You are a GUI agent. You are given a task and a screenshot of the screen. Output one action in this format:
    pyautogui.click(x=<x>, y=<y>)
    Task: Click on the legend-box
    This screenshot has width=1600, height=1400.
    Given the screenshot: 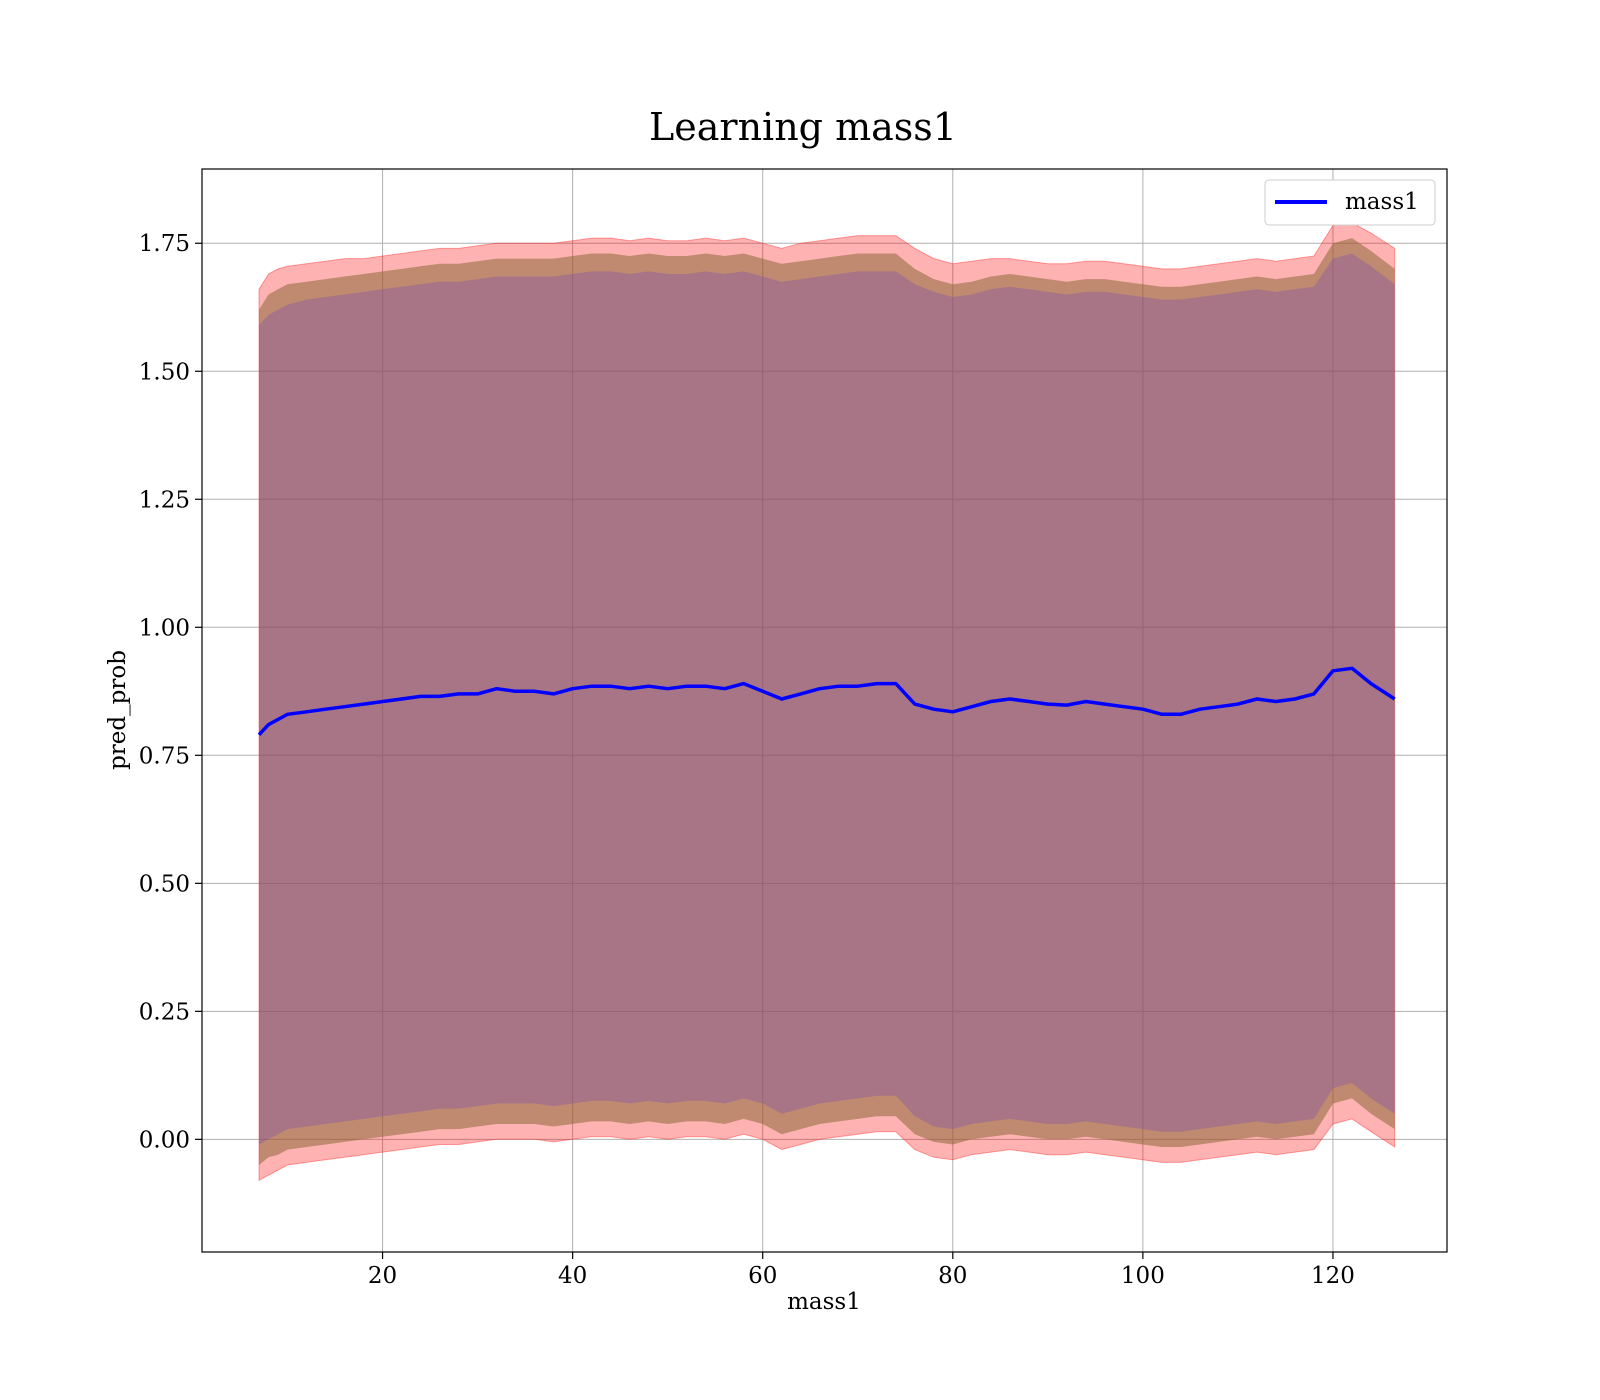 What is the action you would take?
    pyautogui.click(x=1350, y=202)
    